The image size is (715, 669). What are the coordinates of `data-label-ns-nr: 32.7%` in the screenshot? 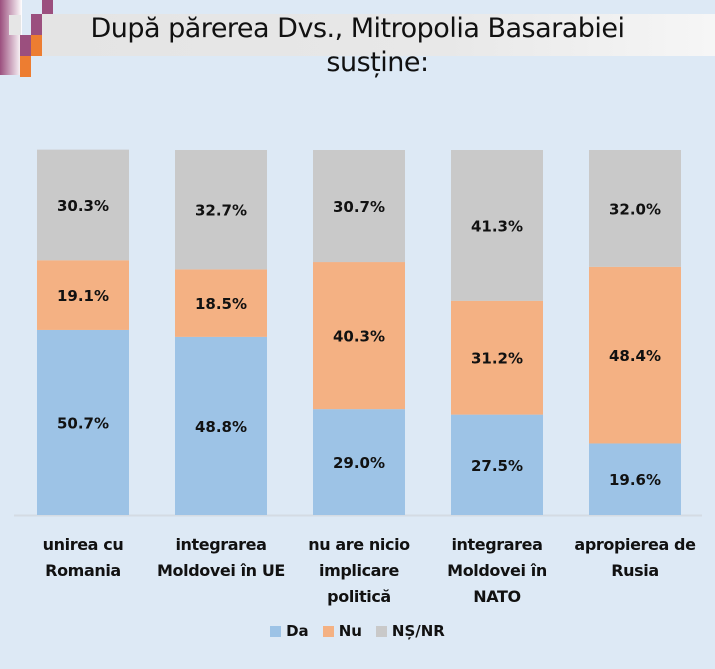 It's located at (221, 211).